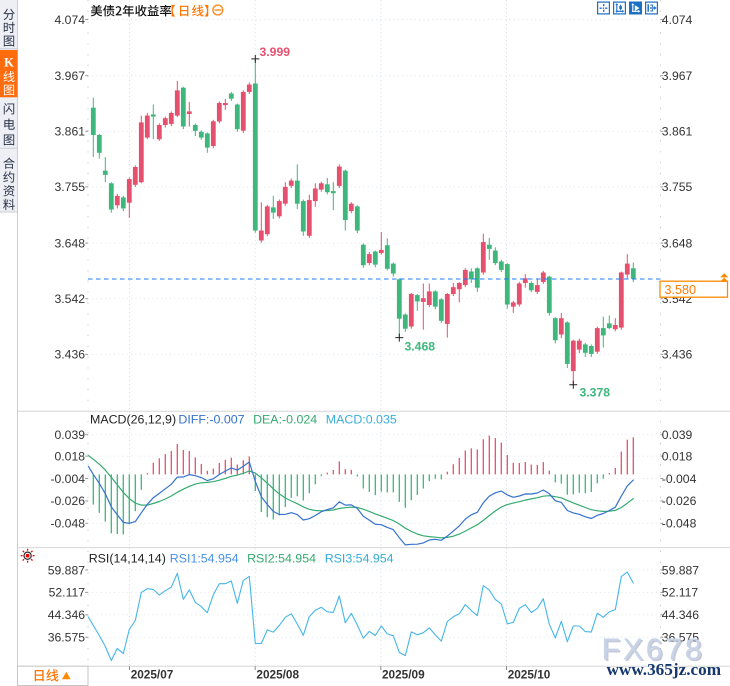 The height and width of the screenshot is (686, 730). I want to click on svg-text: MACD:0.035, so click(361, 420).